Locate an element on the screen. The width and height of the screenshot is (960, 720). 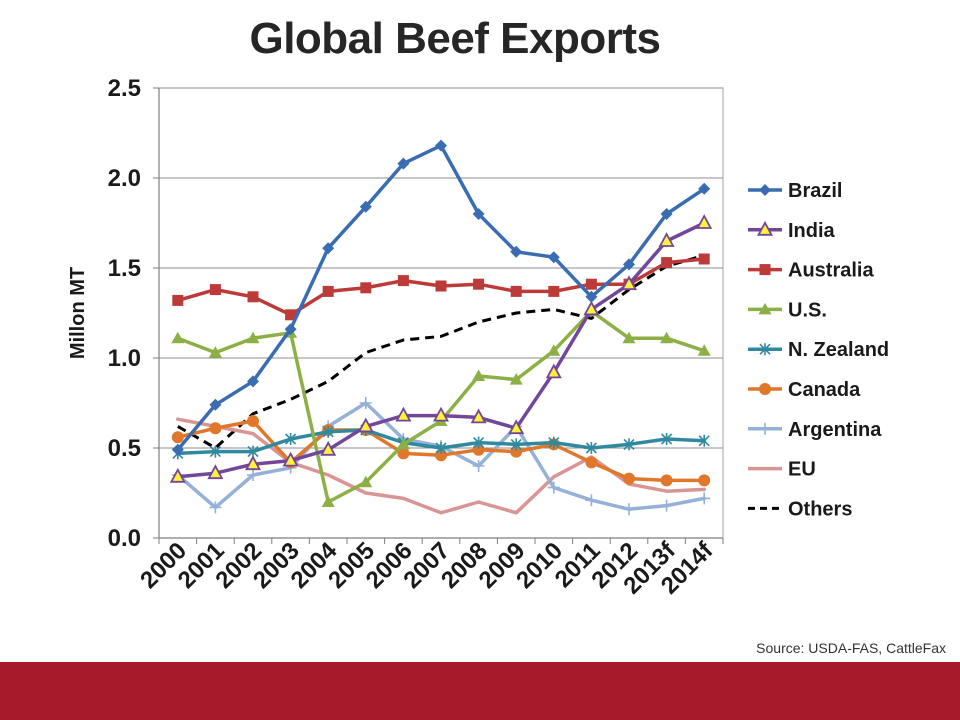
legend-marker-india is located at coordinates (765, 228).